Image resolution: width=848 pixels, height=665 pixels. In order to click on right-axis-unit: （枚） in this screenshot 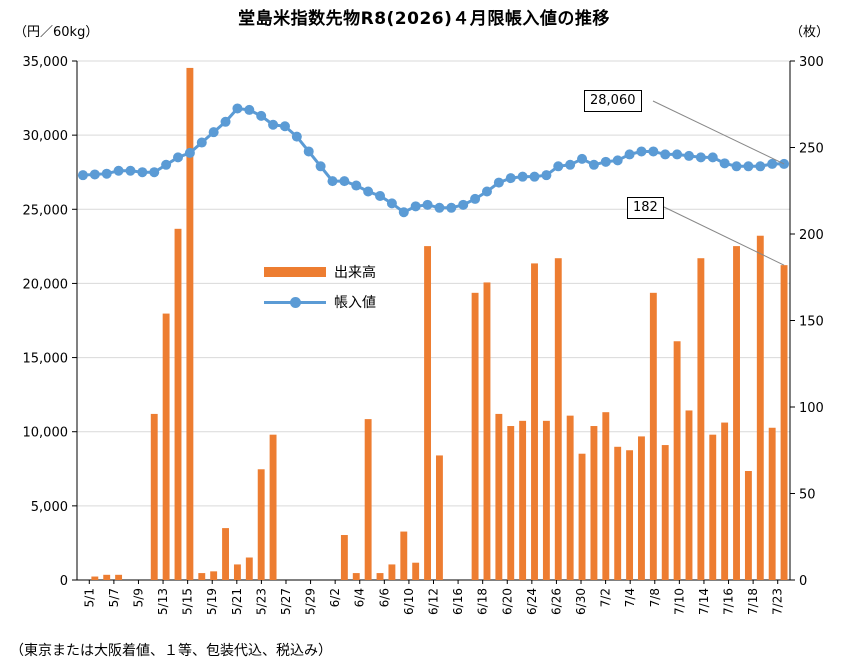, I will do `click(810, 32)`.